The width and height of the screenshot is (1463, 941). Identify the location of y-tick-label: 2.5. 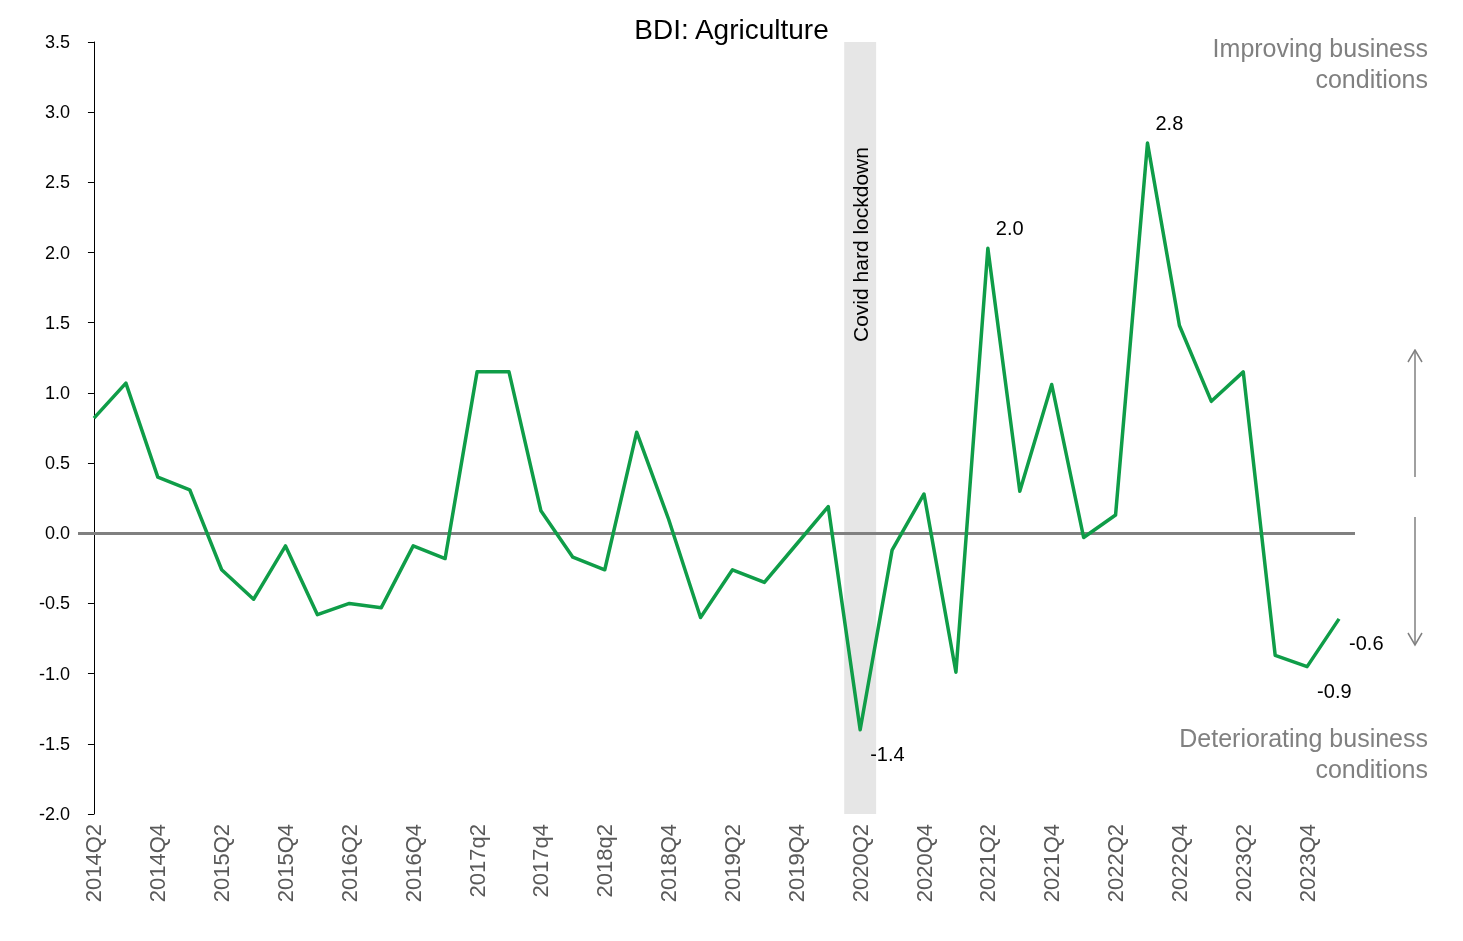
(57, 182).